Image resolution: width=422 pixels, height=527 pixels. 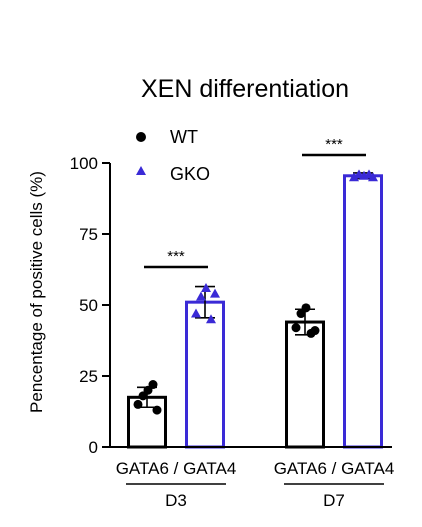 I want to click on legend-marker-gko, so click(x=141, y=170).